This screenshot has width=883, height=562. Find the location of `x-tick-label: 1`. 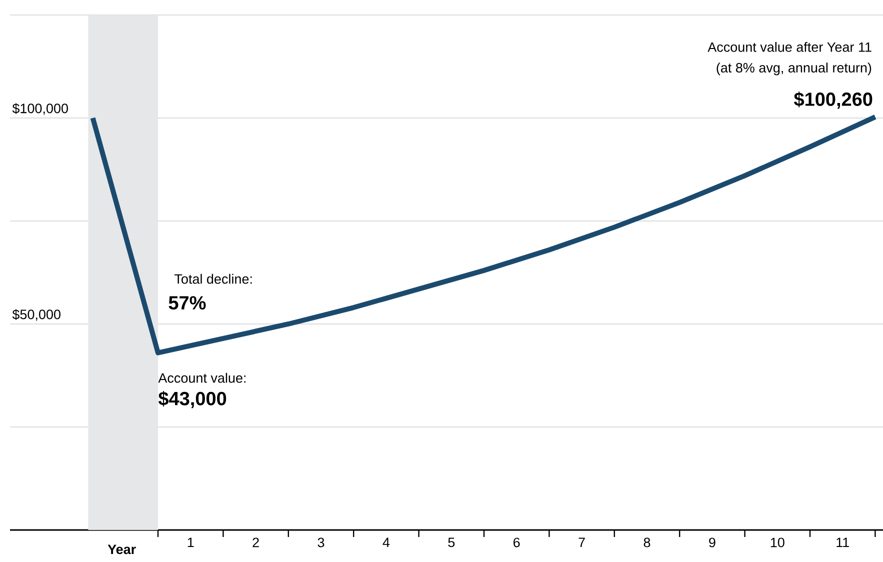

x-tick-label: 1 is located at coordinates (191, 542).